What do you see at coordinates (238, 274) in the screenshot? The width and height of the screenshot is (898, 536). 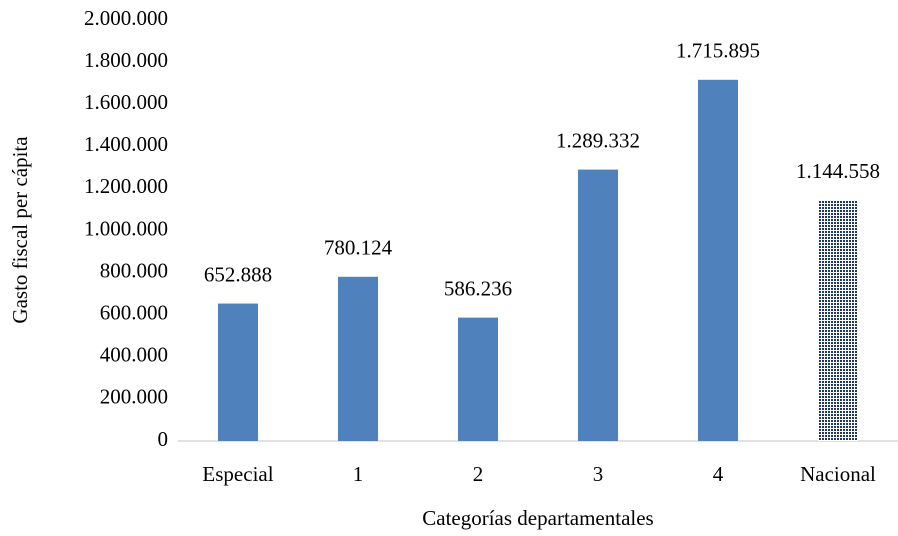 I see `value-label: 652.888` at bounding box center [238, 274].